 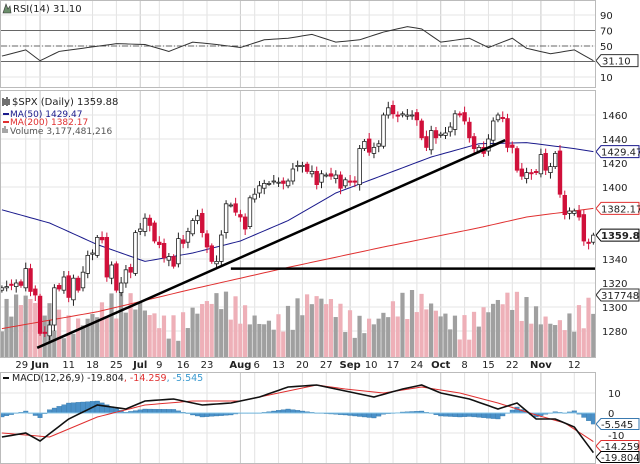 I want to click on x-tick-label: 15, so click(x=488, y=365).